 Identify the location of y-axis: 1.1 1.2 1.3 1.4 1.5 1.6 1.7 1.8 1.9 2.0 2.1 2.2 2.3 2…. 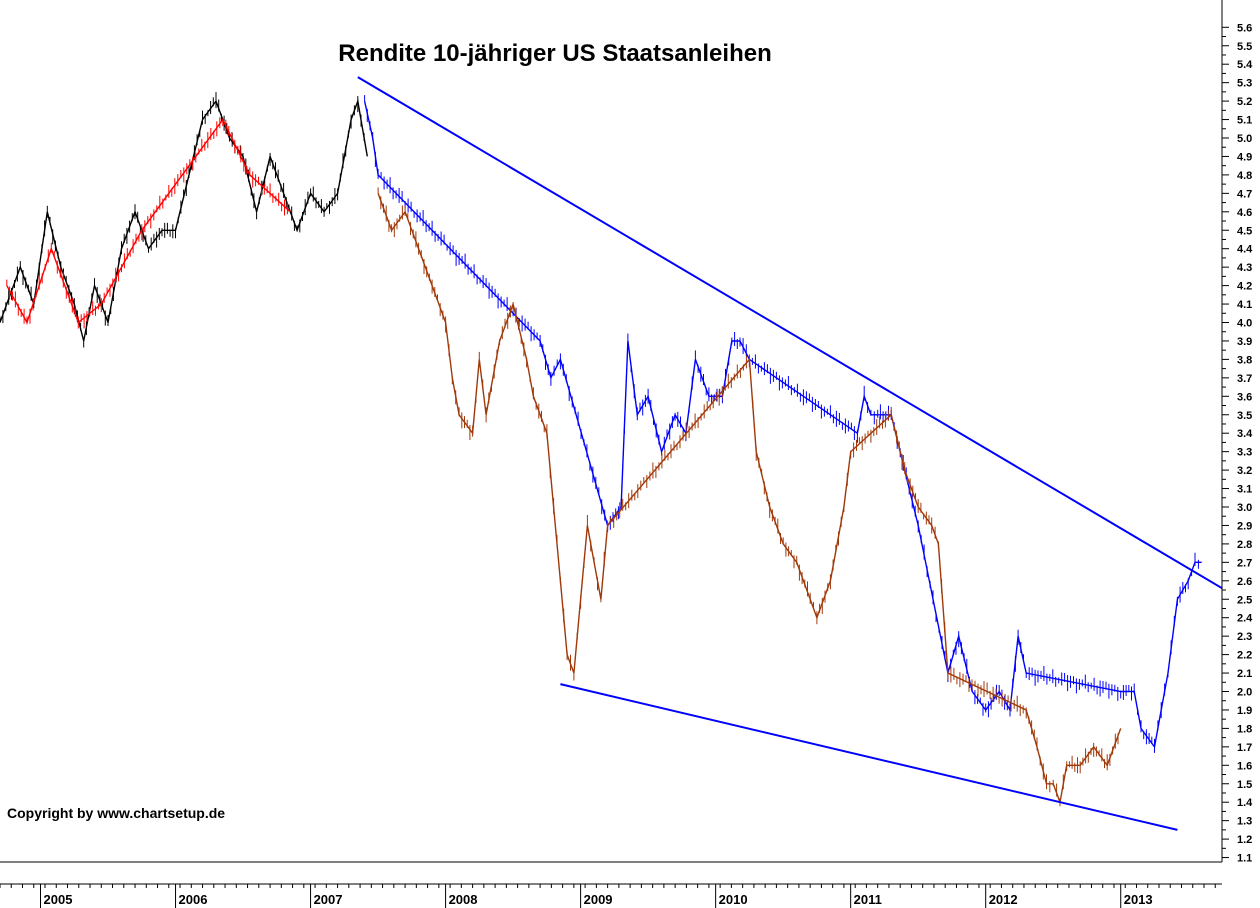
(1237, 443).